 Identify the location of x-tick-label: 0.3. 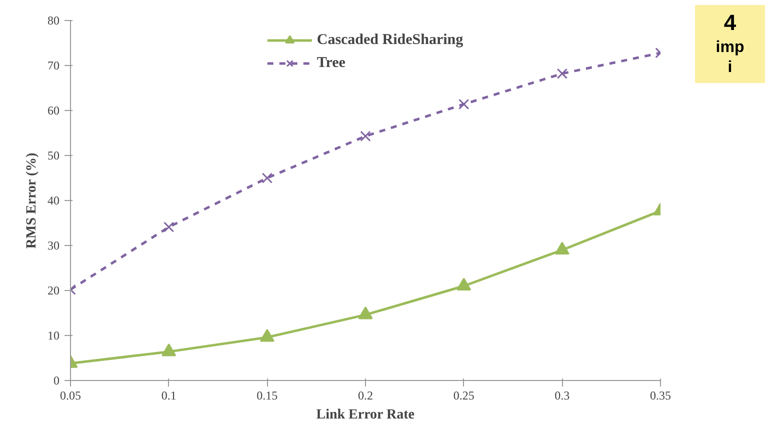
(562, 395).